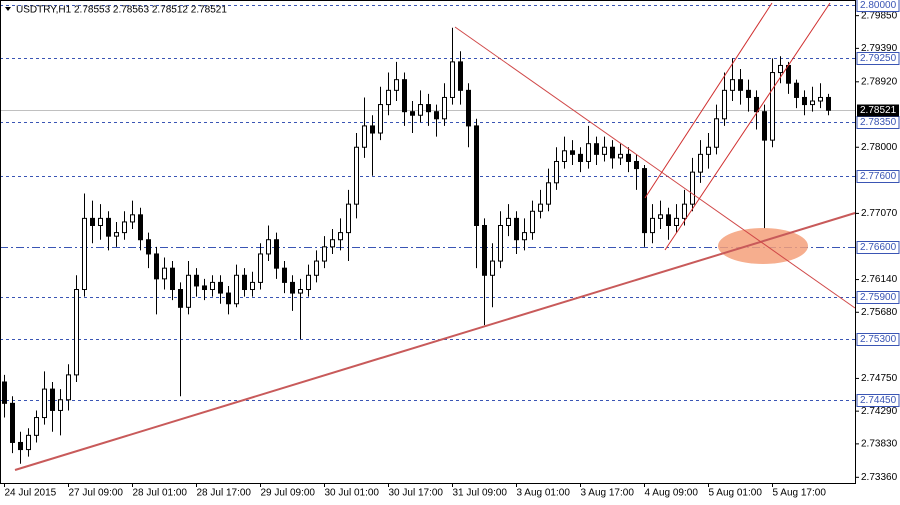 The width and height of the screenshot is (900, 505). What do you see at coordinates (879, 378) in the screenshot?
I see `y-tick-label: 2.74750` at bounding box center [879, 378].